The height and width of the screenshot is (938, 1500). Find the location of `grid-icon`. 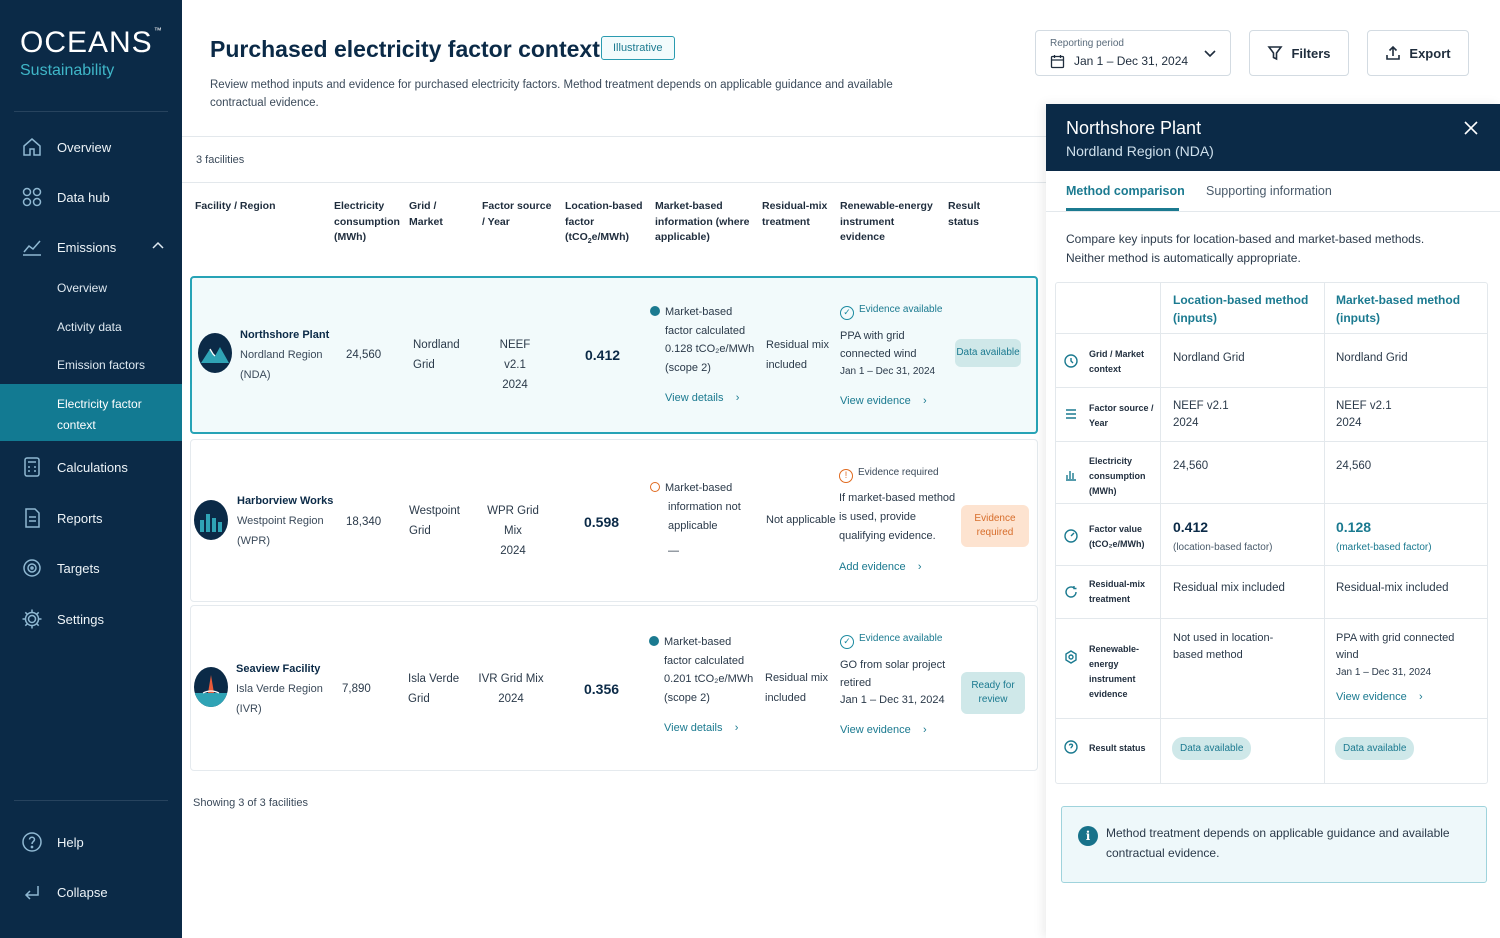

grid-icon is located at coordinates (32, 197).